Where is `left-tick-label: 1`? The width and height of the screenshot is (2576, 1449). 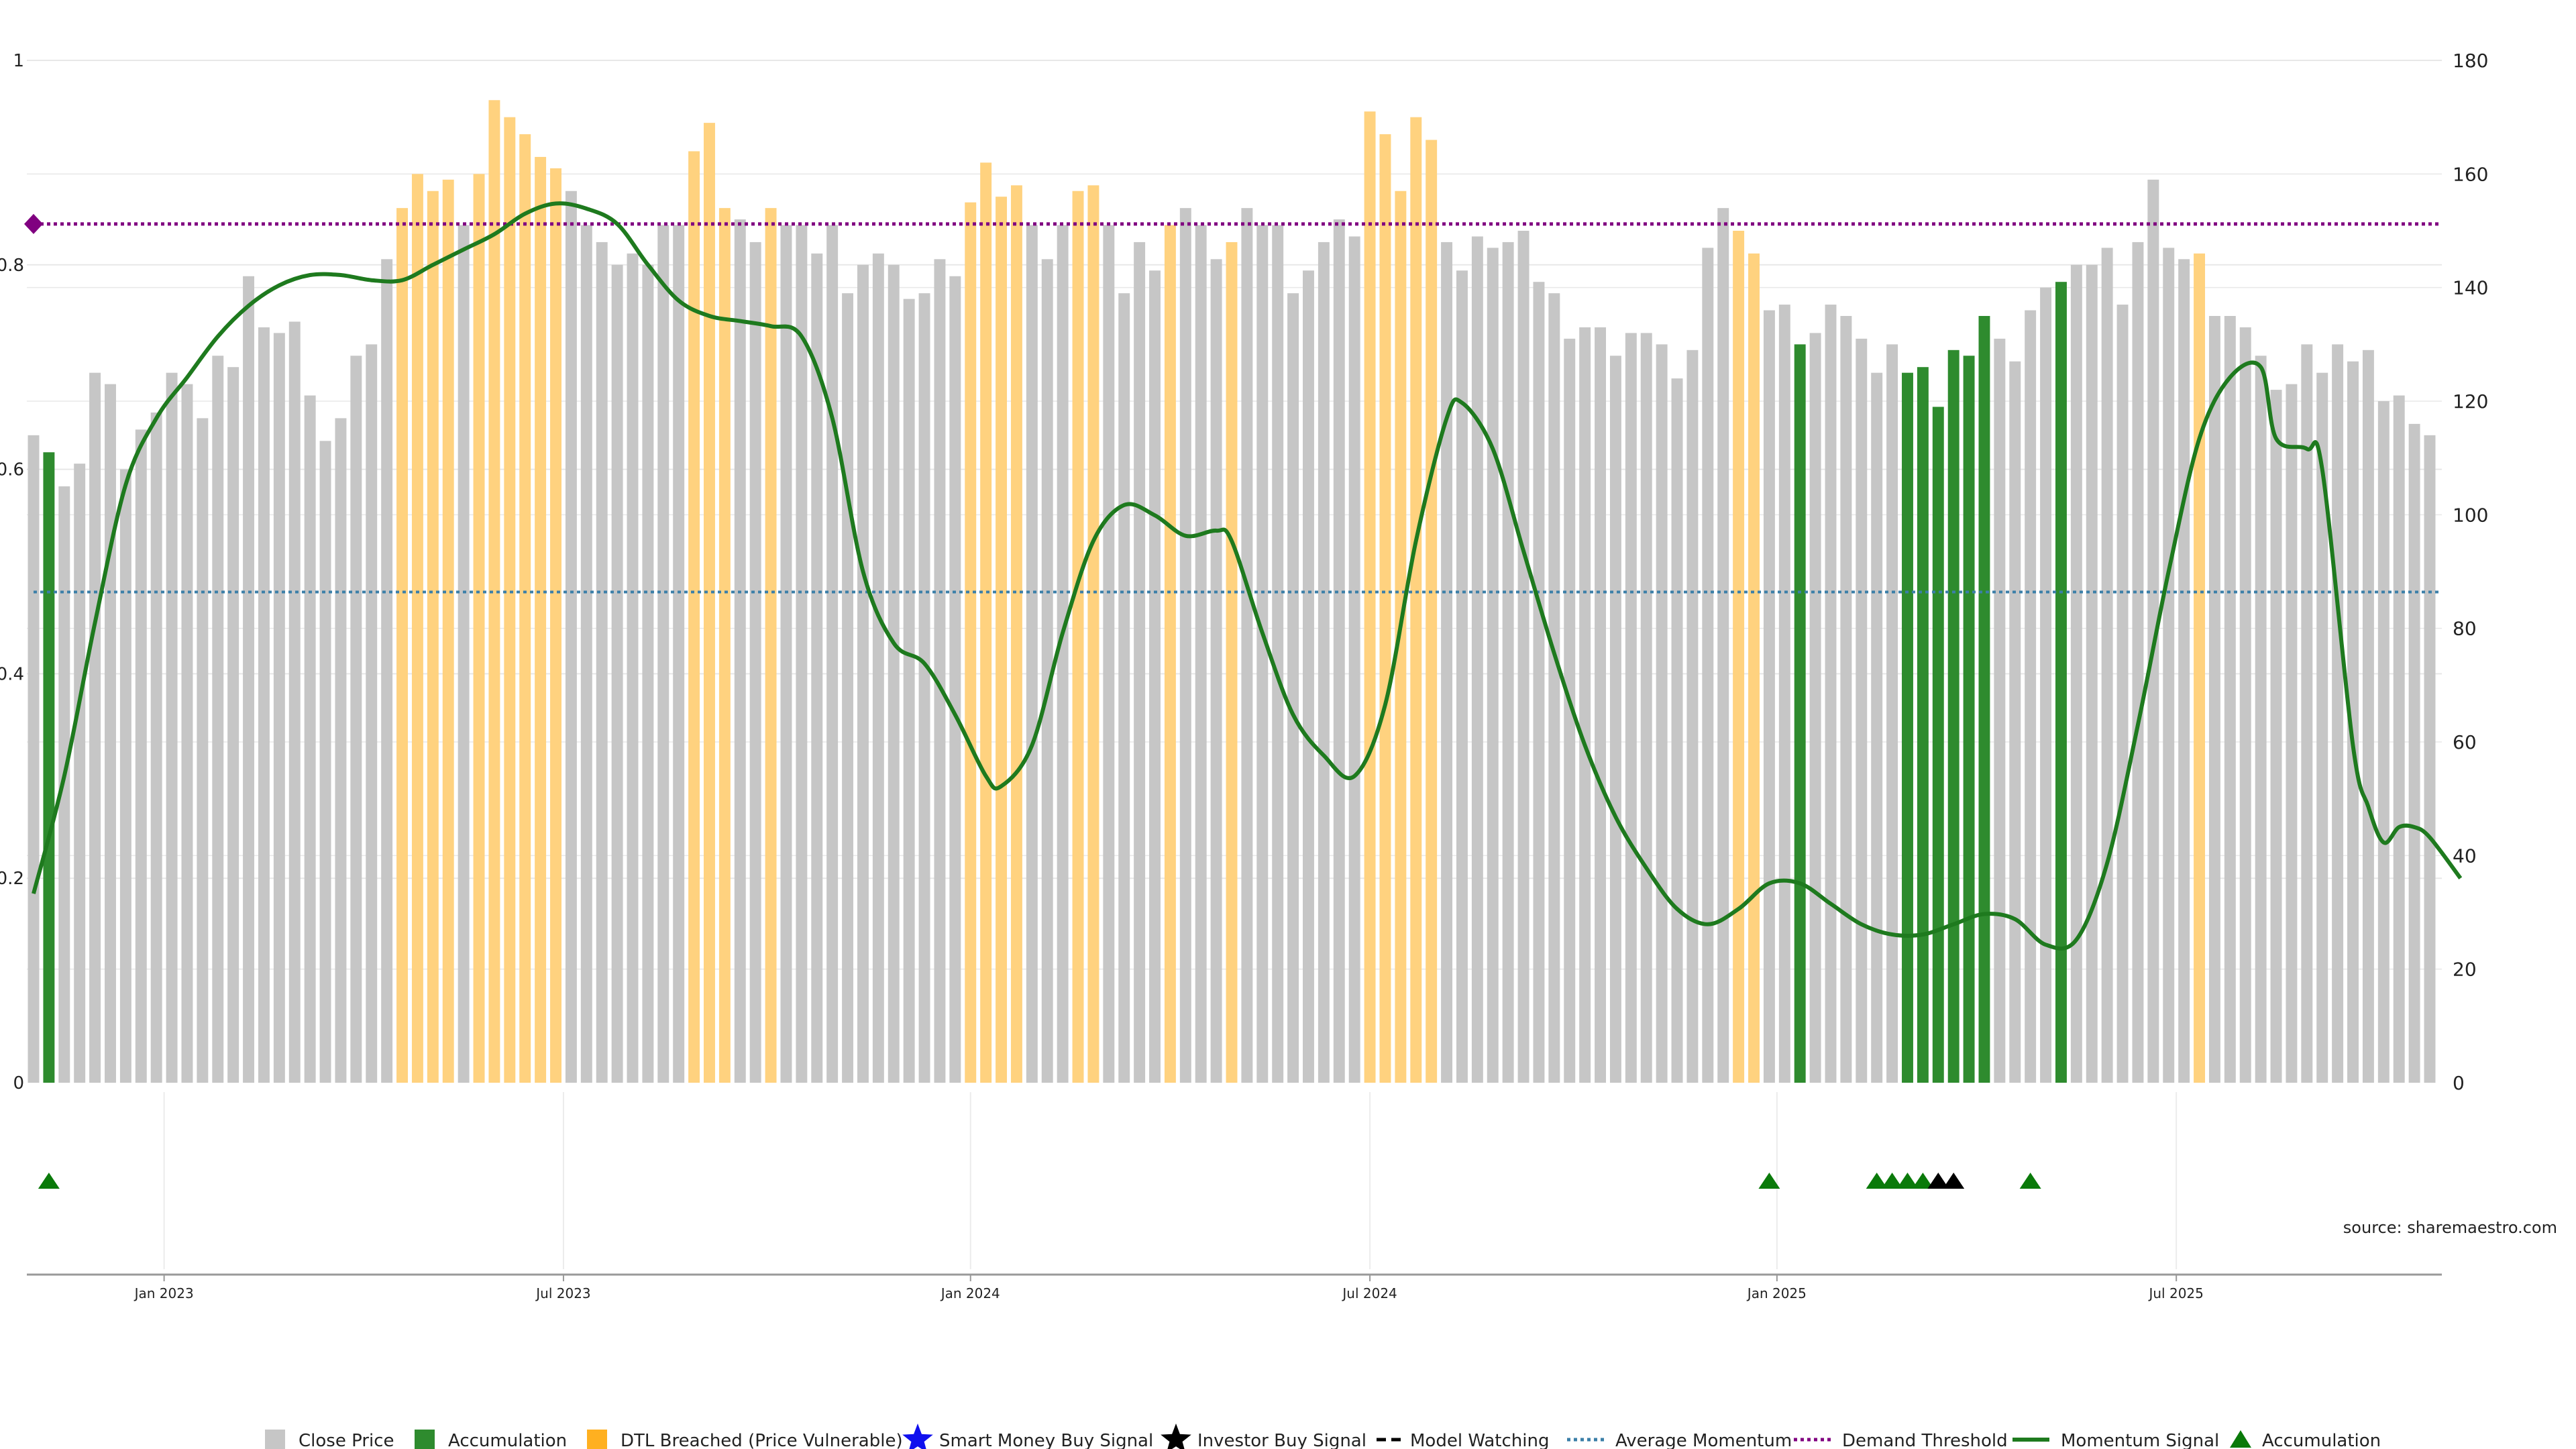 left-tick-label: 1 is located at coordinates (18, 61).